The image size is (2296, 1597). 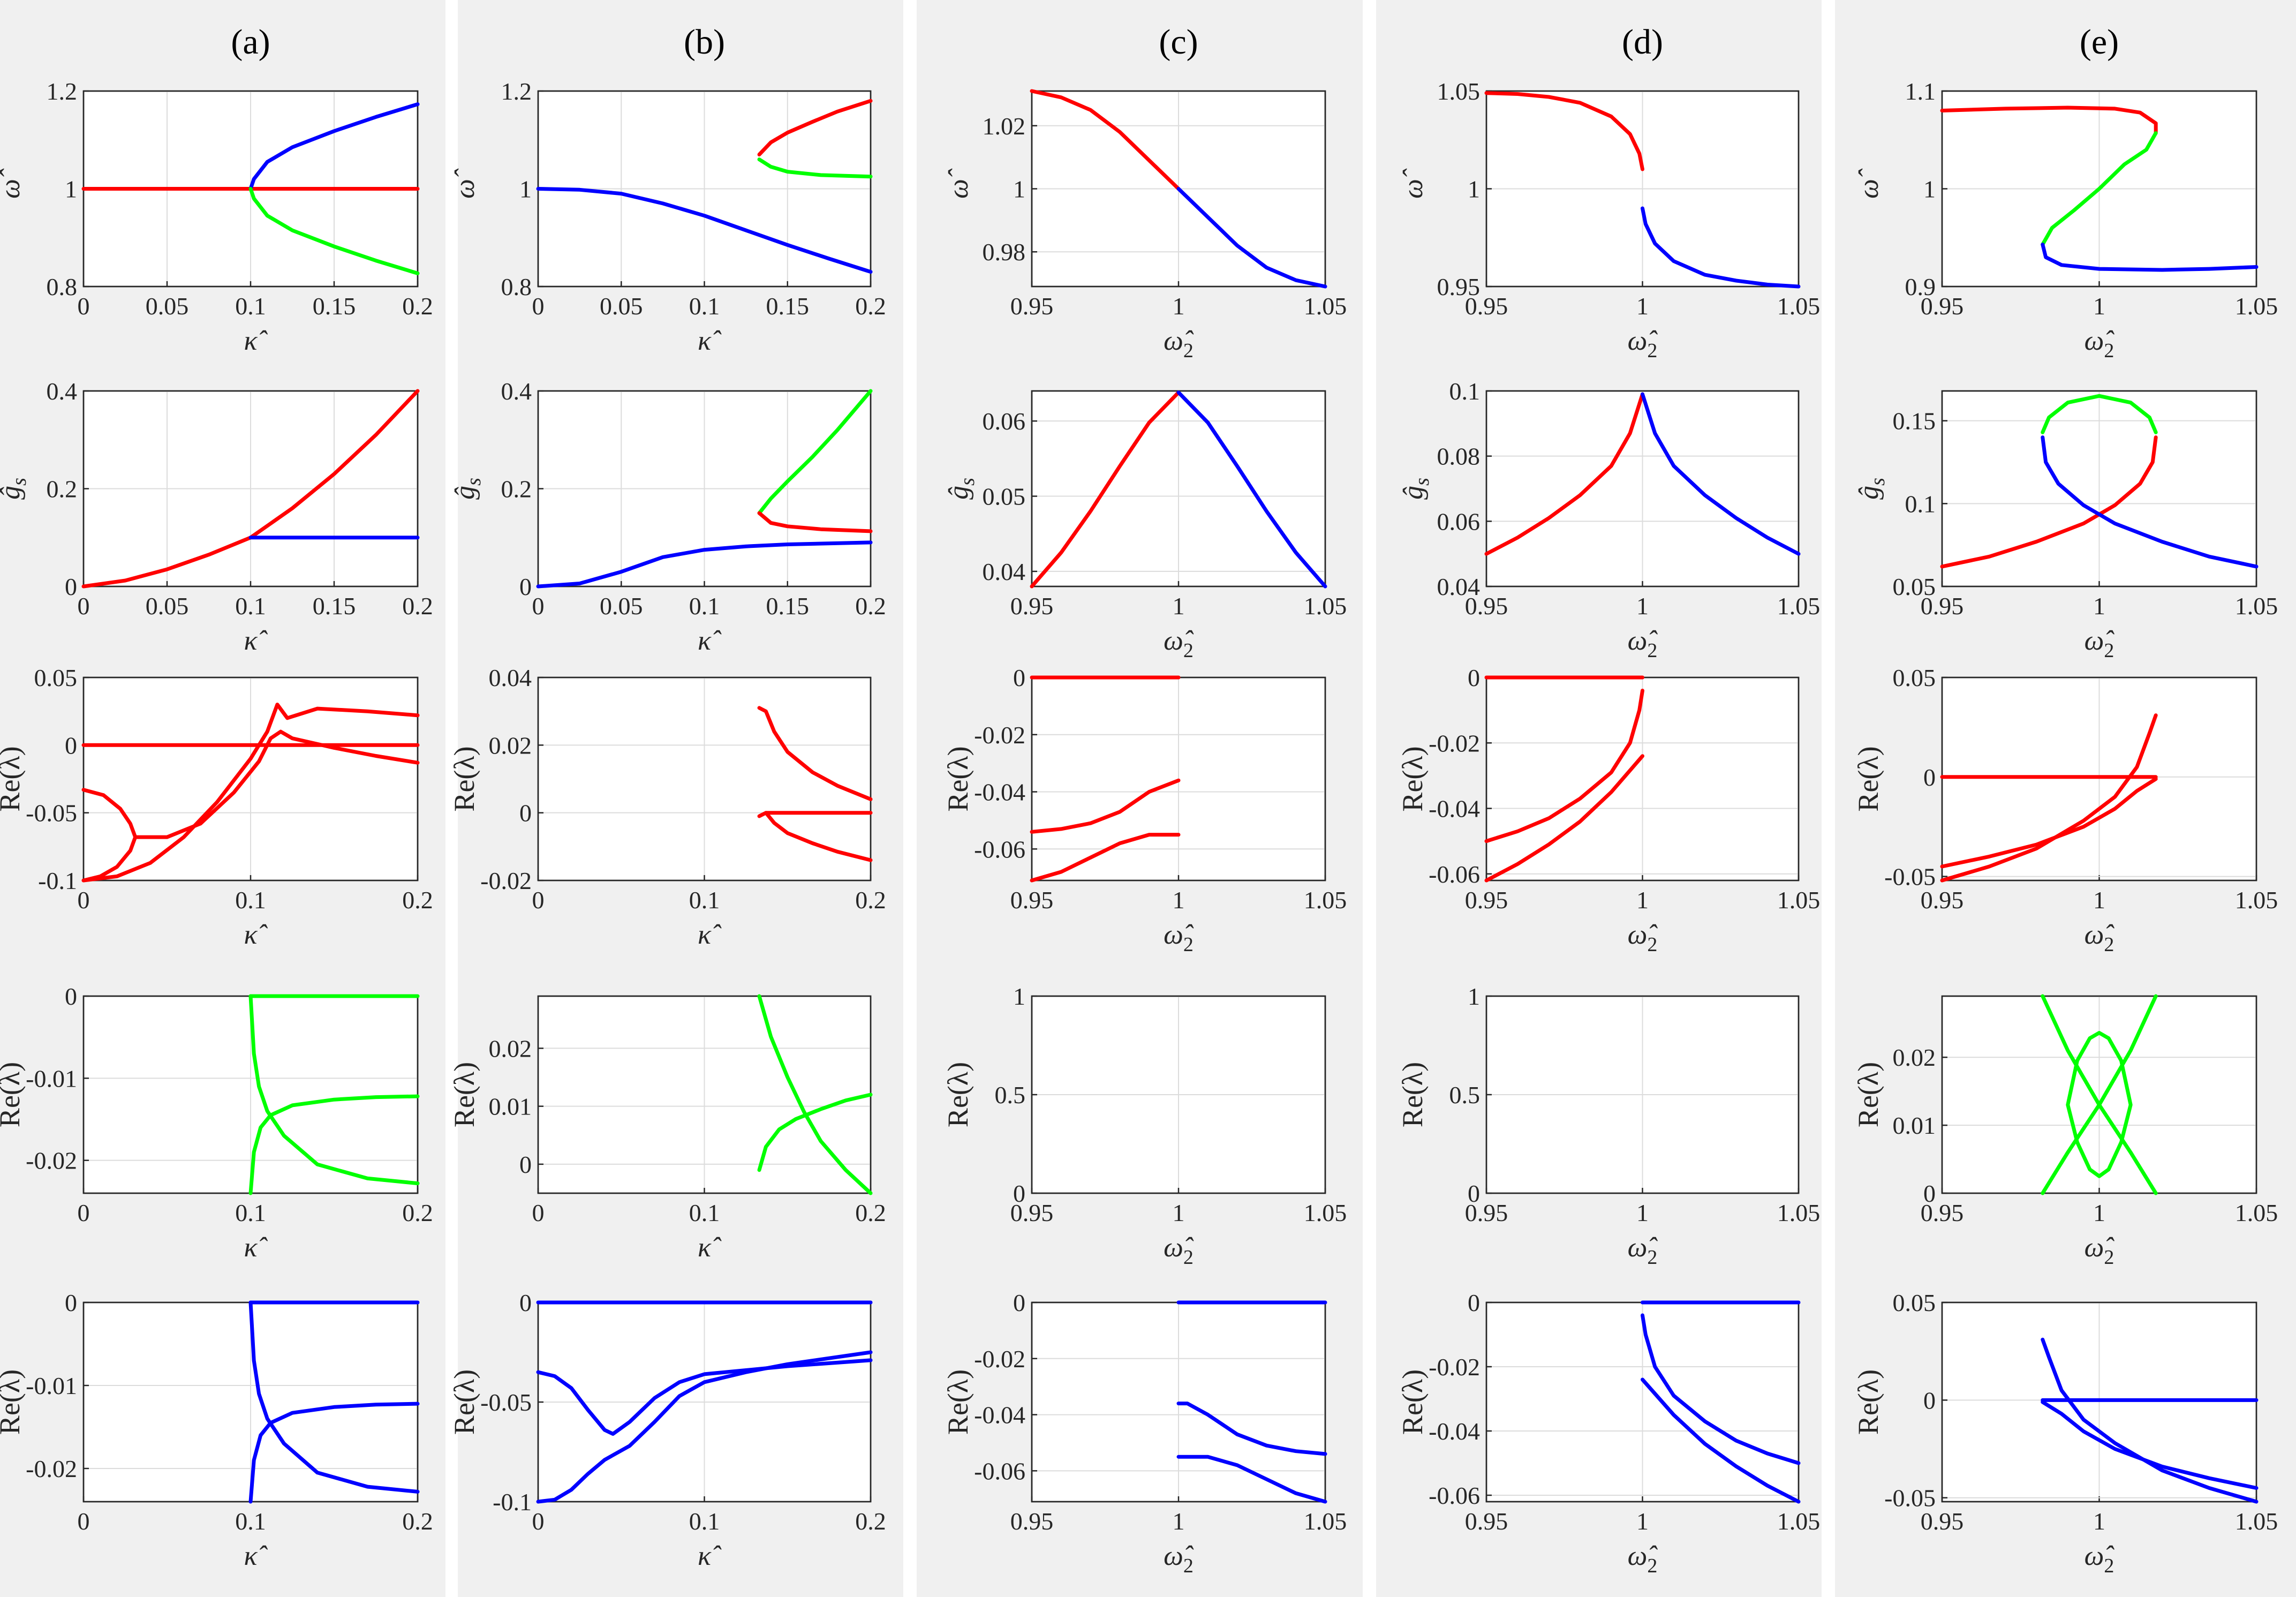 I want to click on x-axis-label: ω̂2, so click(x=1179, y=1559).